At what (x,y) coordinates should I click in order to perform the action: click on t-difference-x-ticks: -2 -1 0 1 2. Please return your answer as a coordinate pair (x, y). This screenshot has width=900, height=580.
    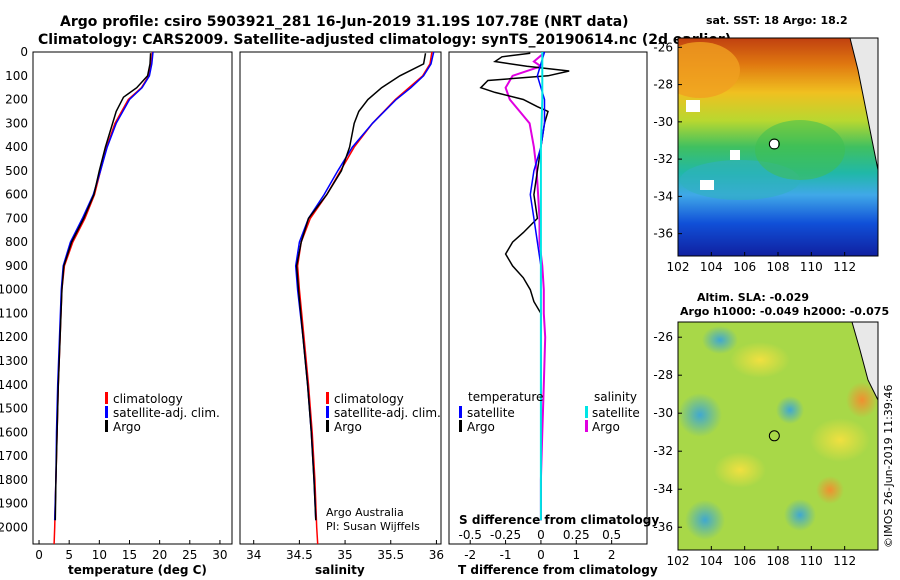
    Looking at the image, I should click on (539, 551).